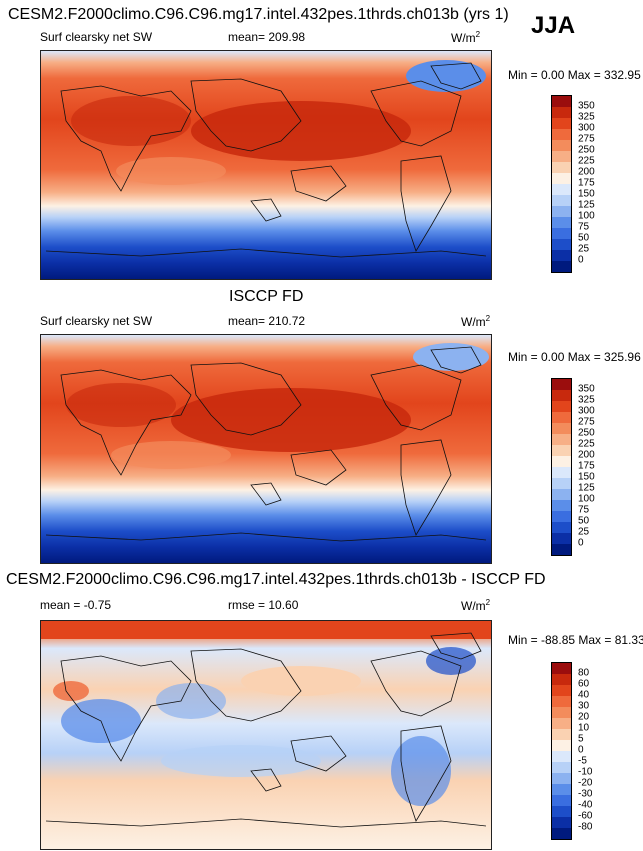 The height and width of the screenshot is (851, 643). I want to click on panel3-colorbar-tick-label: -40, so click(585, 805).